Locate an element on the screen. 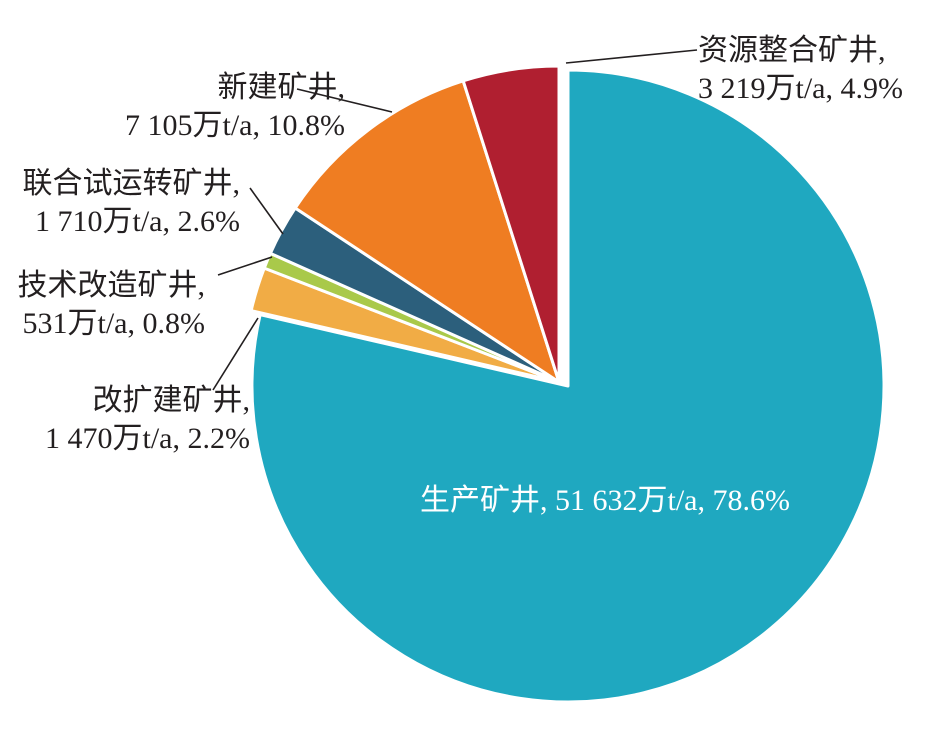 The height and width of the screenshot is (738, 926). slice-label-value-3: 531万t/a, 0.8% is located at coordinates (114, 323).